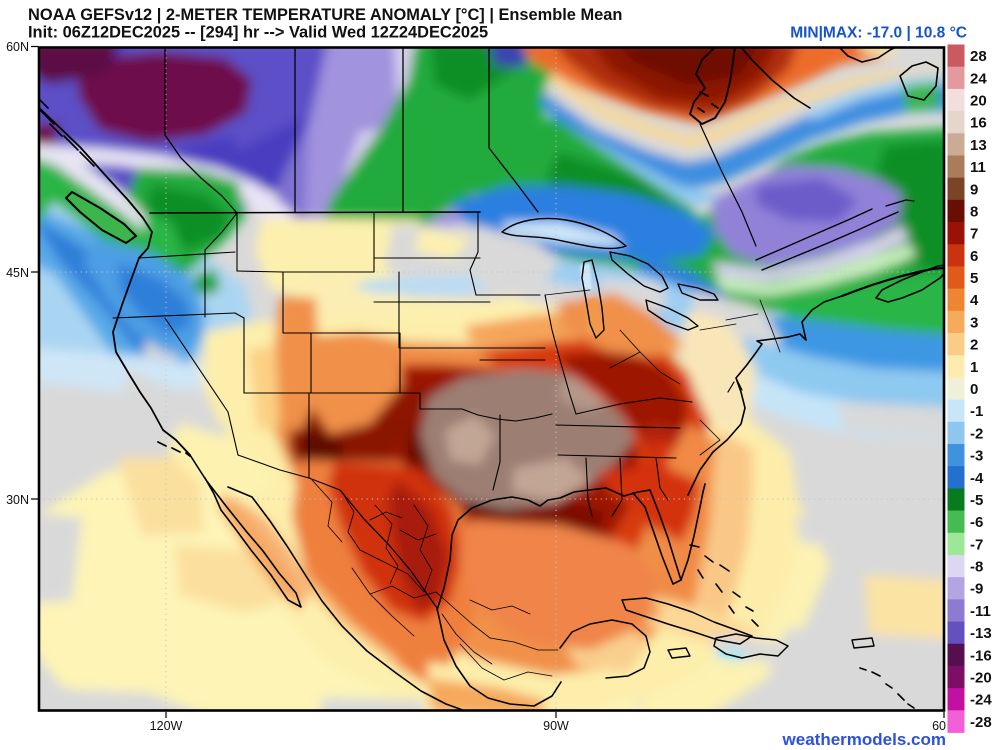 This screenshot has width=1000, height=750. What do you see at coordinates (981, 722) in the screenshot?
I see `svg-text: -28` at bounding box center [981, 722].